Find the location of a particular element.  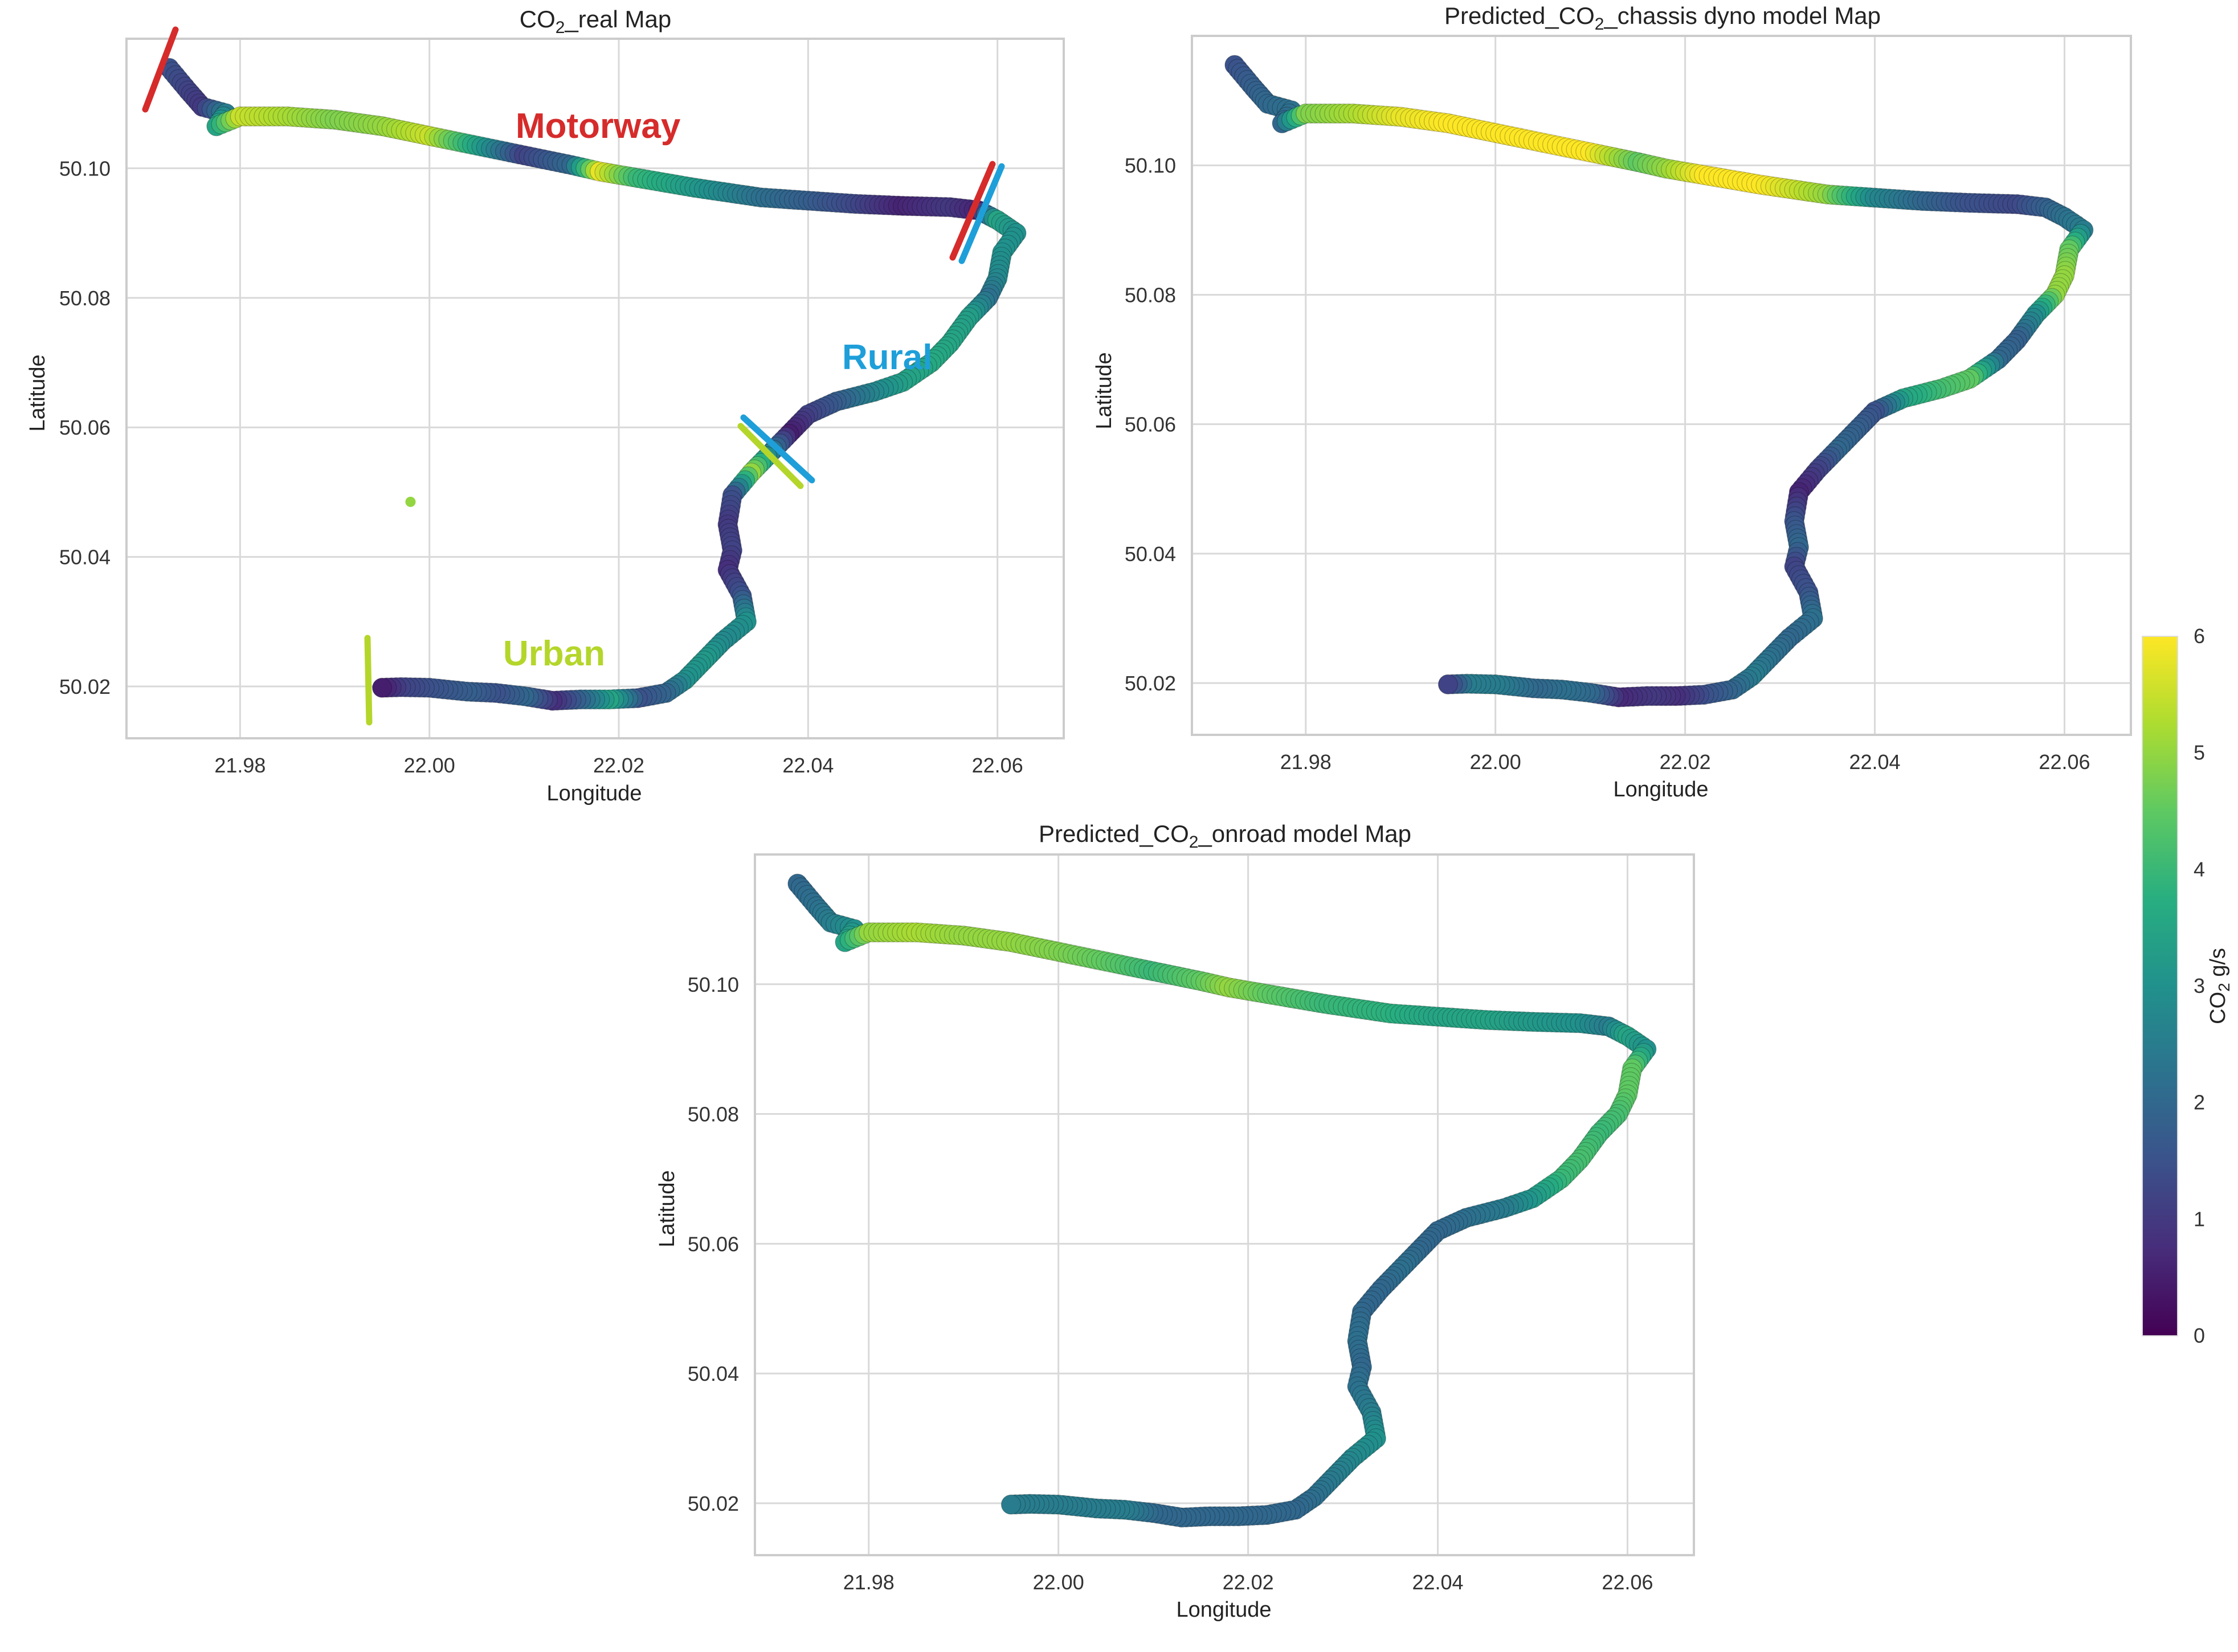

motorway-end-marker is located at coordinates (972, 211).